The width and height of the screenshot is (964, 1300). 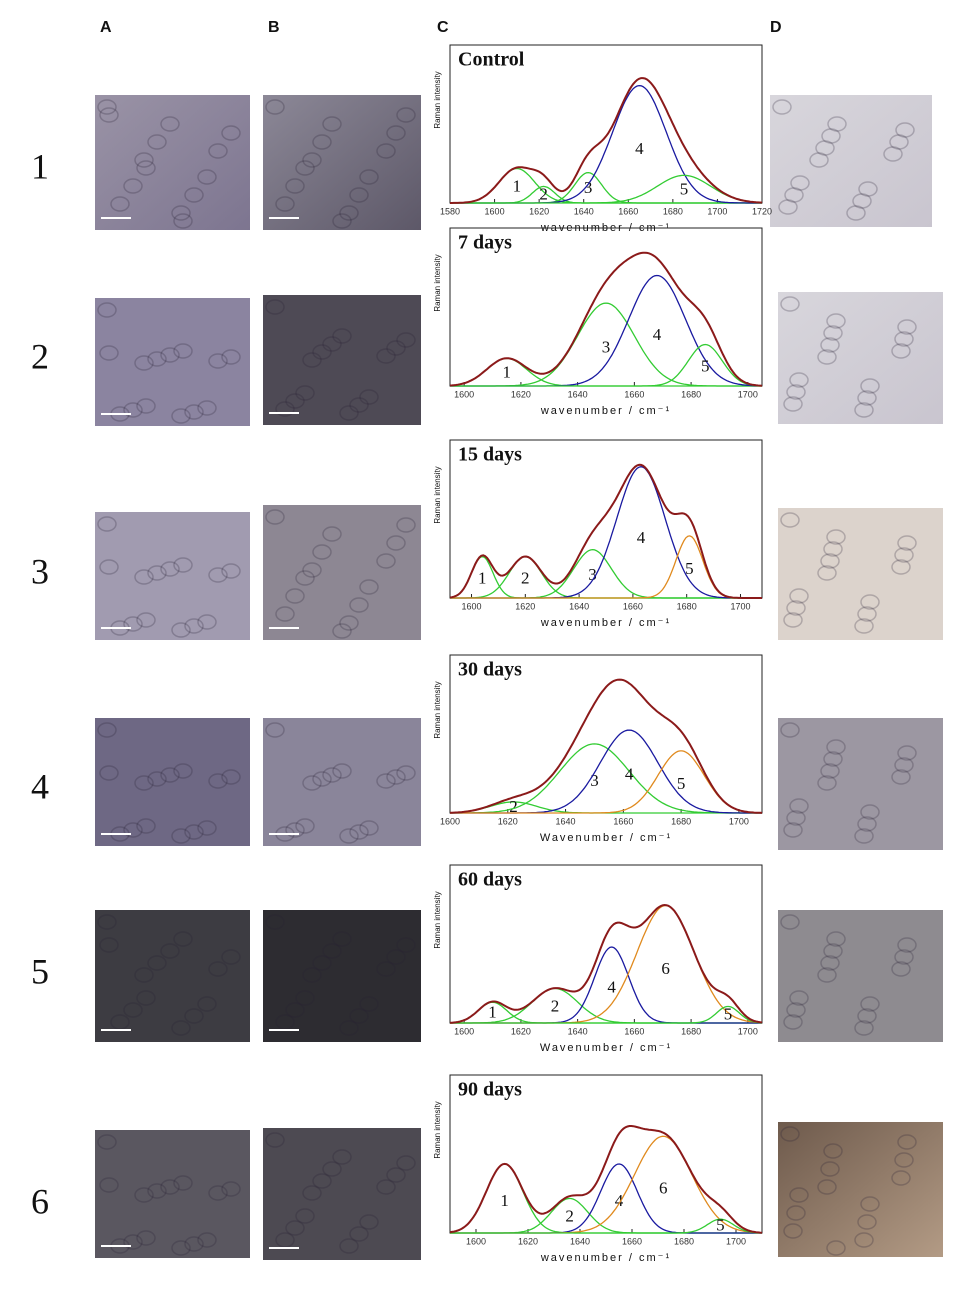 What do you see at coordinates (663, 1187) in the screenshot?
I see `band-label: 6` at bounding box center [663, 1187].